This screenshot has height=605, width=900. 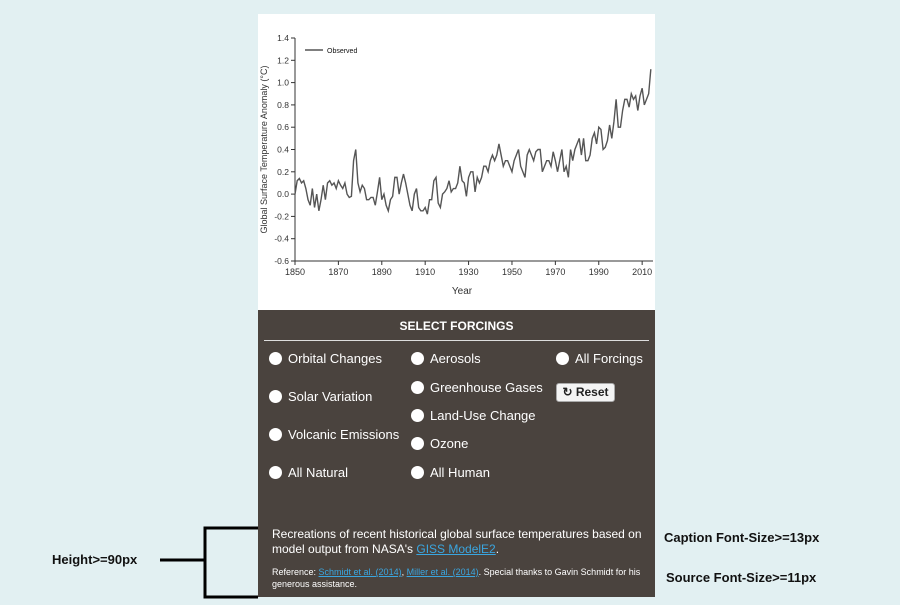 I want to click on radio-label: All Forcings, so click(x=609, y=358).